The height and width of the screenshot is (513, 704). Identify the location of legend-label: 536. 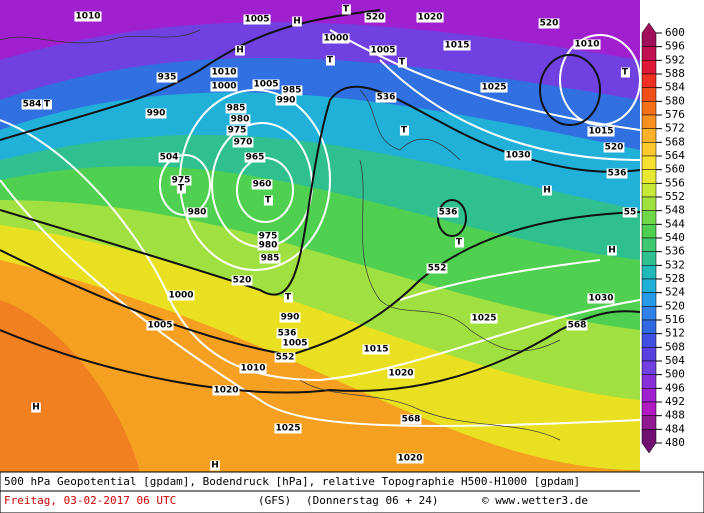
(675, 251).